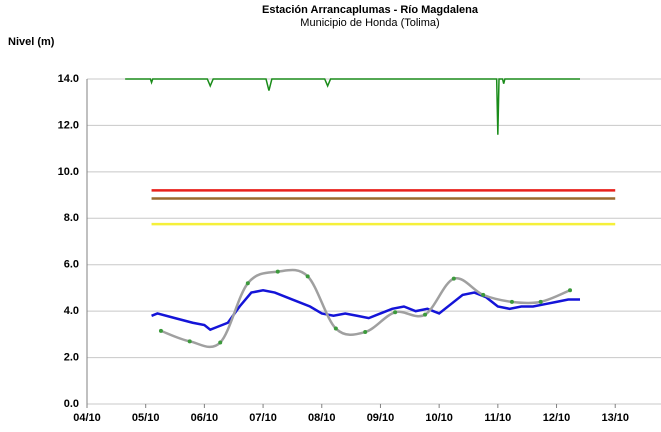 Image resolution: width=661 pixels, height=432 pixels. I want to click on y-tick-label: 14.0, so click(68, 79).